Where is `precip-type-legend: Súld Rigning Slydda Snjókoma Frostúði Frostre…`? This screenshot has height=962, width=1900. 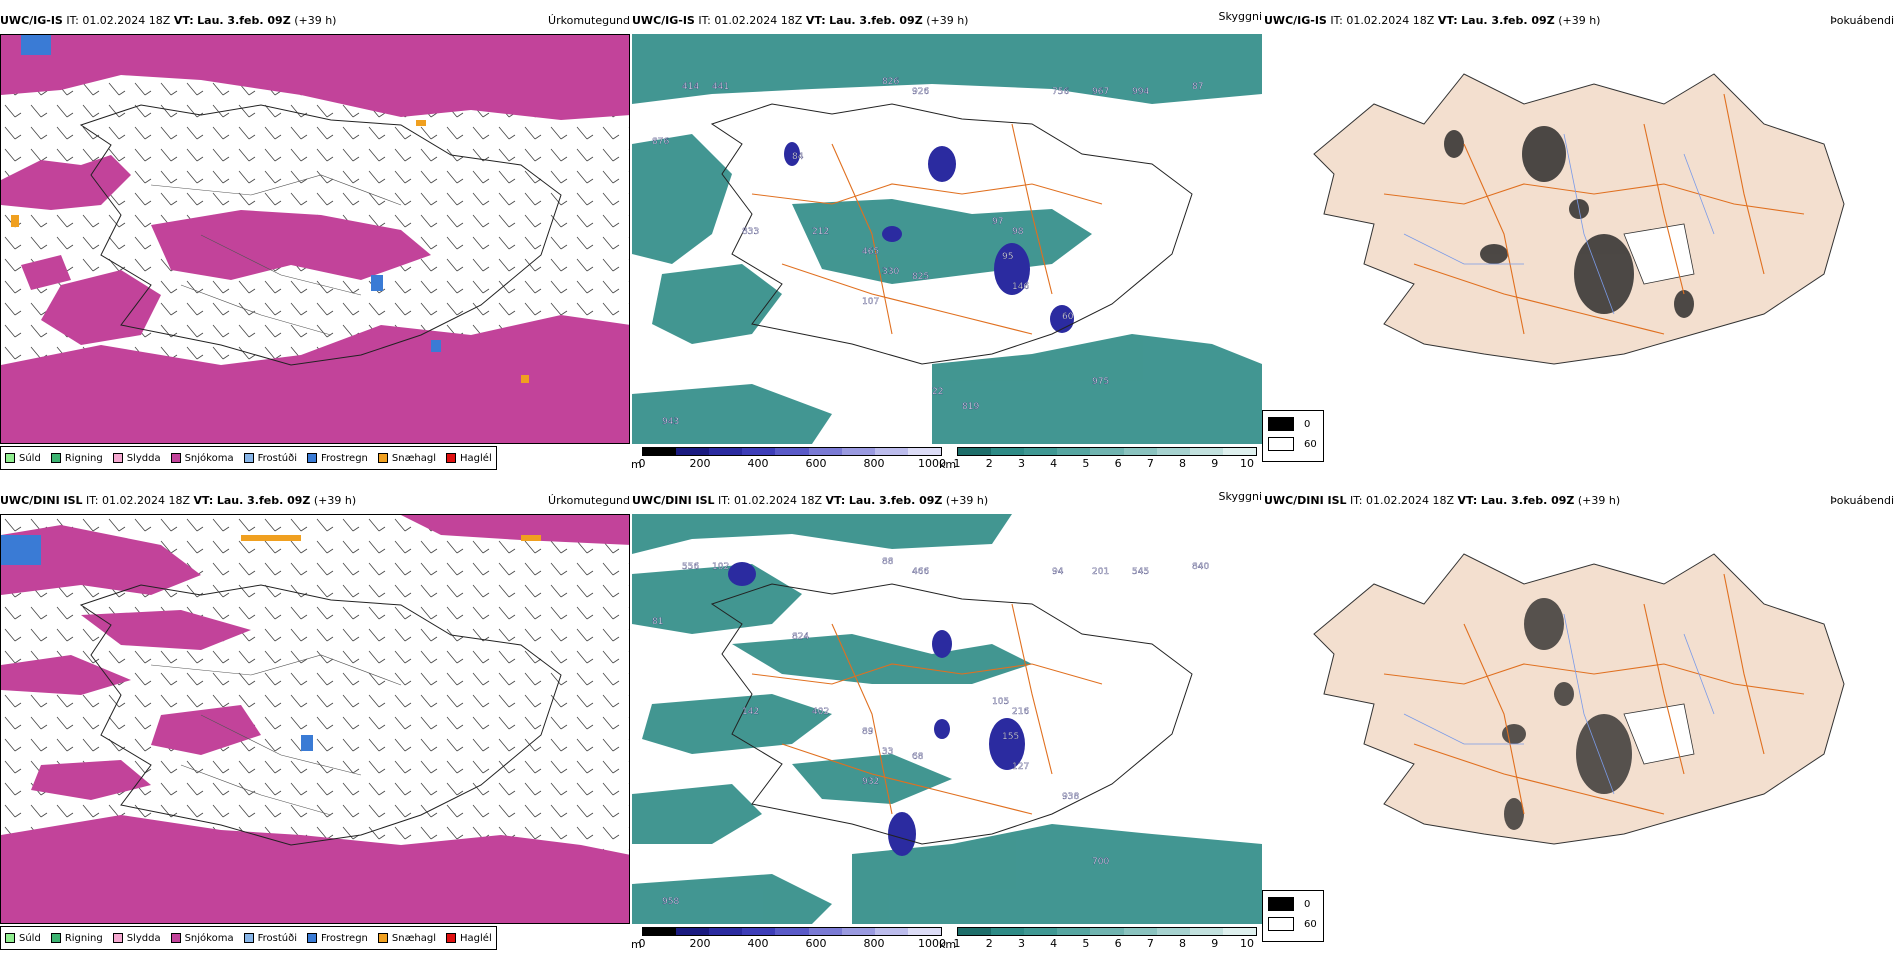 precip-type-legend: Súld Rigning Slydda Snjókoma Frostúði Frostre… is located at coordinates (248, 938).